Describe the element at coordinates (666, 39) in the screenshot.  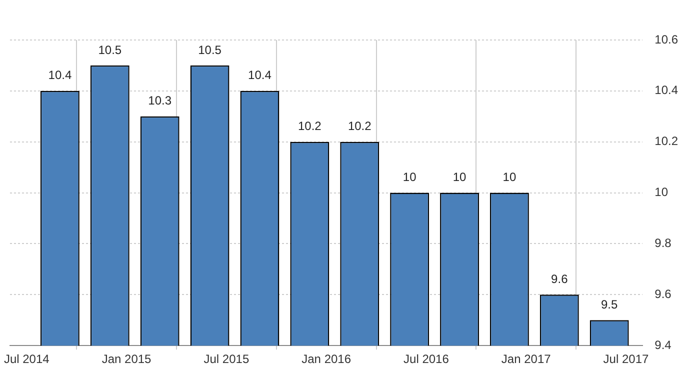
I see `y-tick-label: 10.6` at that location.